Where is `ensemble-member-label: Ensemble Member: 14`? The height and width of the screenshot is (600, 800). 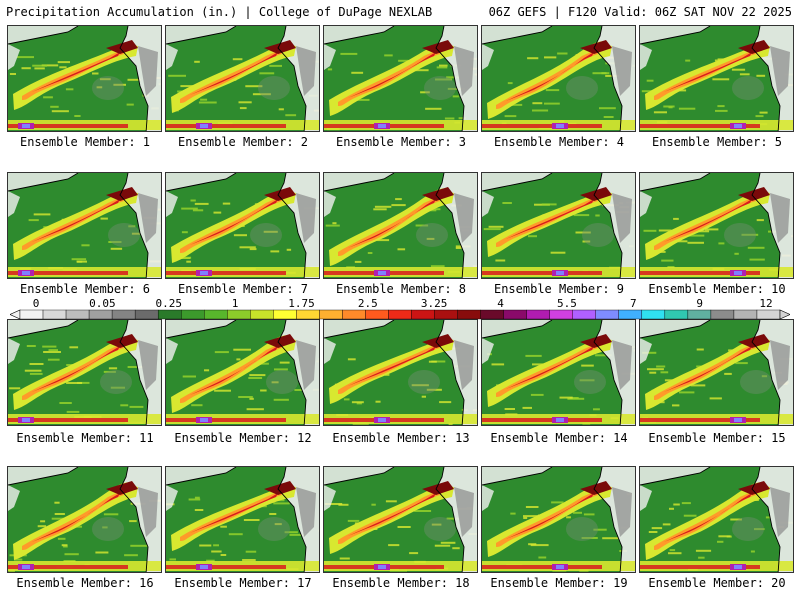 ensemble-member-label: Ensemble Member: 14 is located at coordinates (559, 438).